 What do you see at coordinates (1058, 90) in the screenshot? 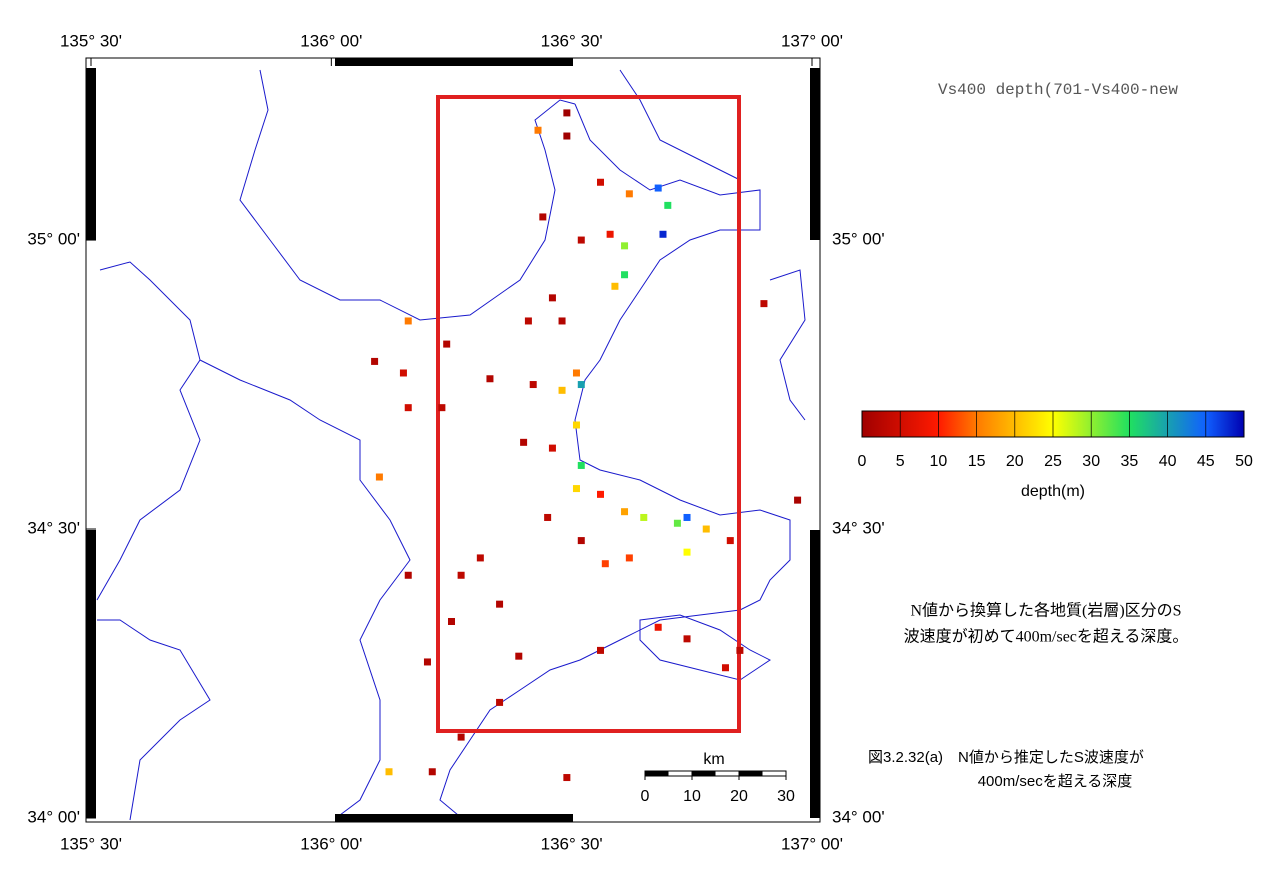
I see `map-title: Vs400 depth(701-Vs400-new` at bounding box center [1058, 90].